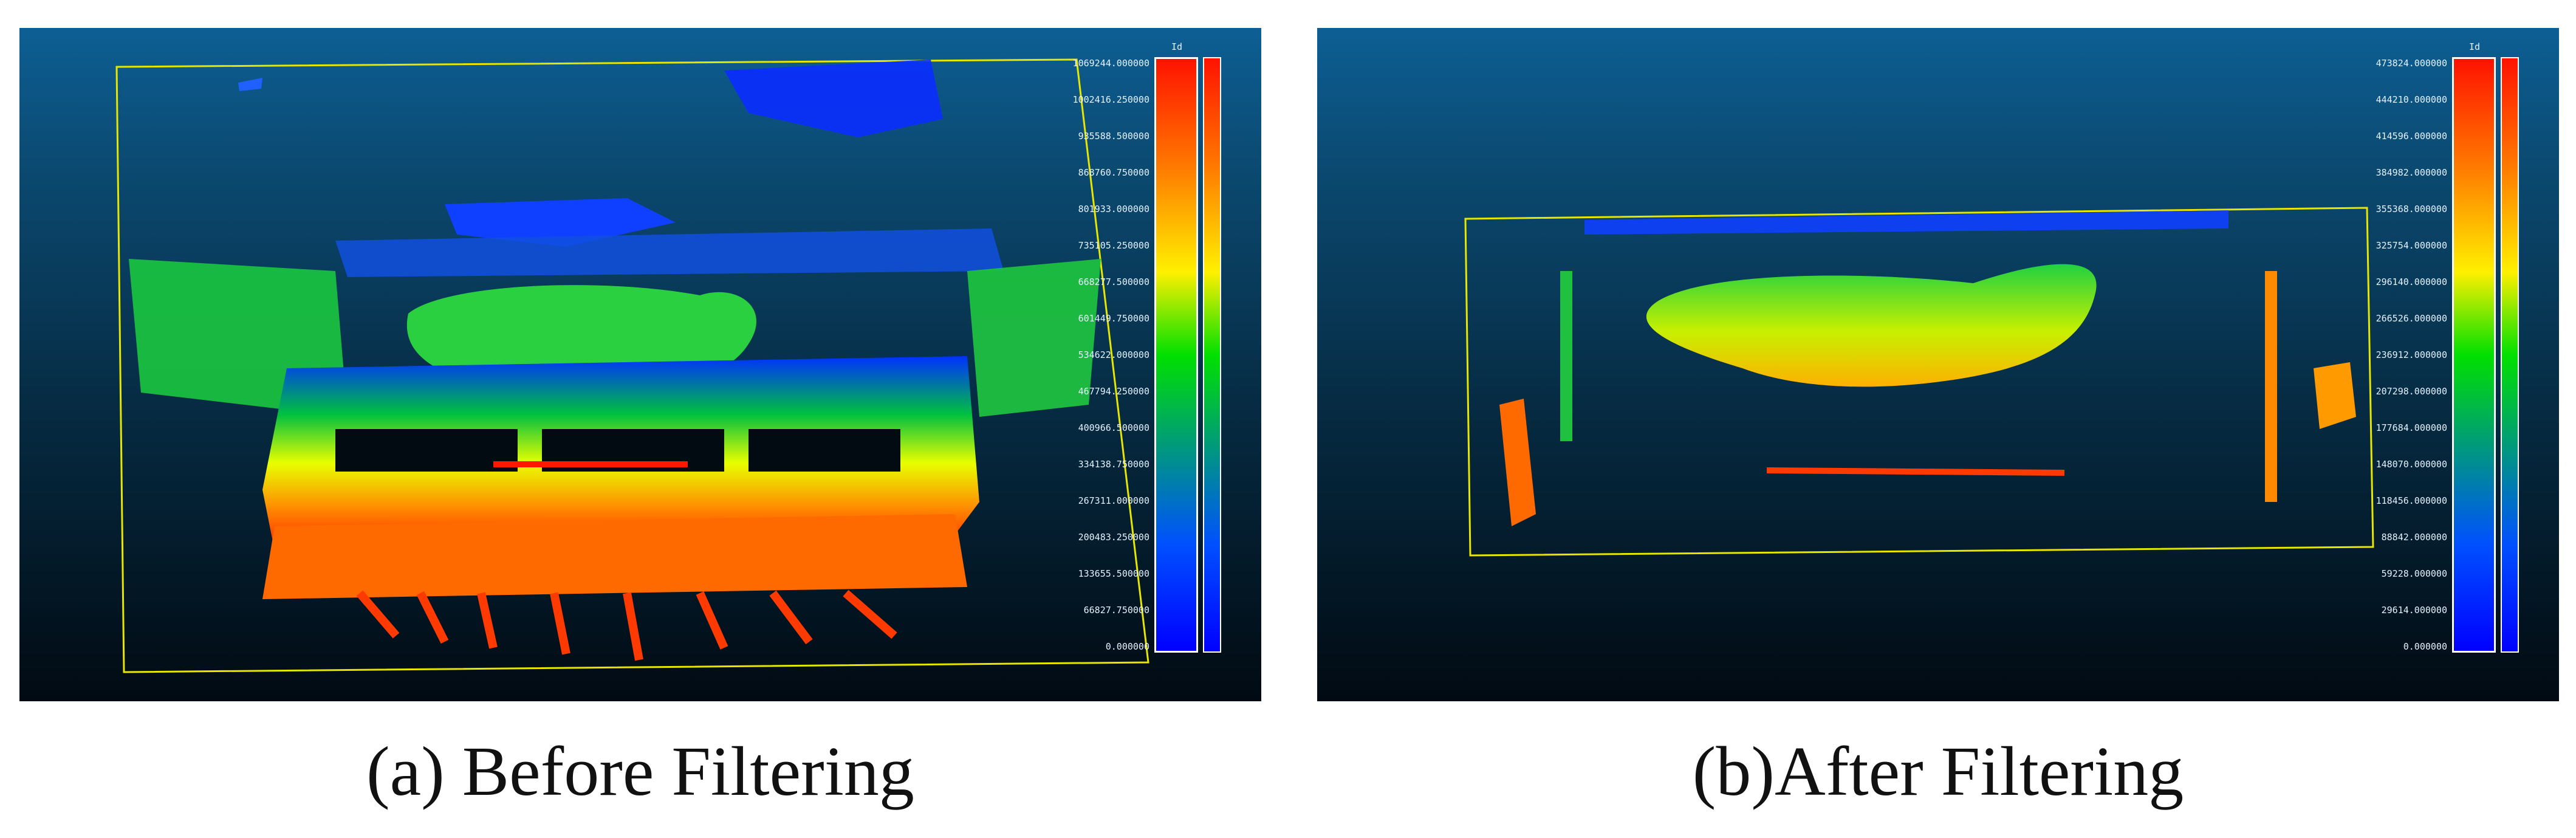  Describe the element at coordinates (1915, 472) in the screenshot. I see `cloud-segment-floor-line` at that location.